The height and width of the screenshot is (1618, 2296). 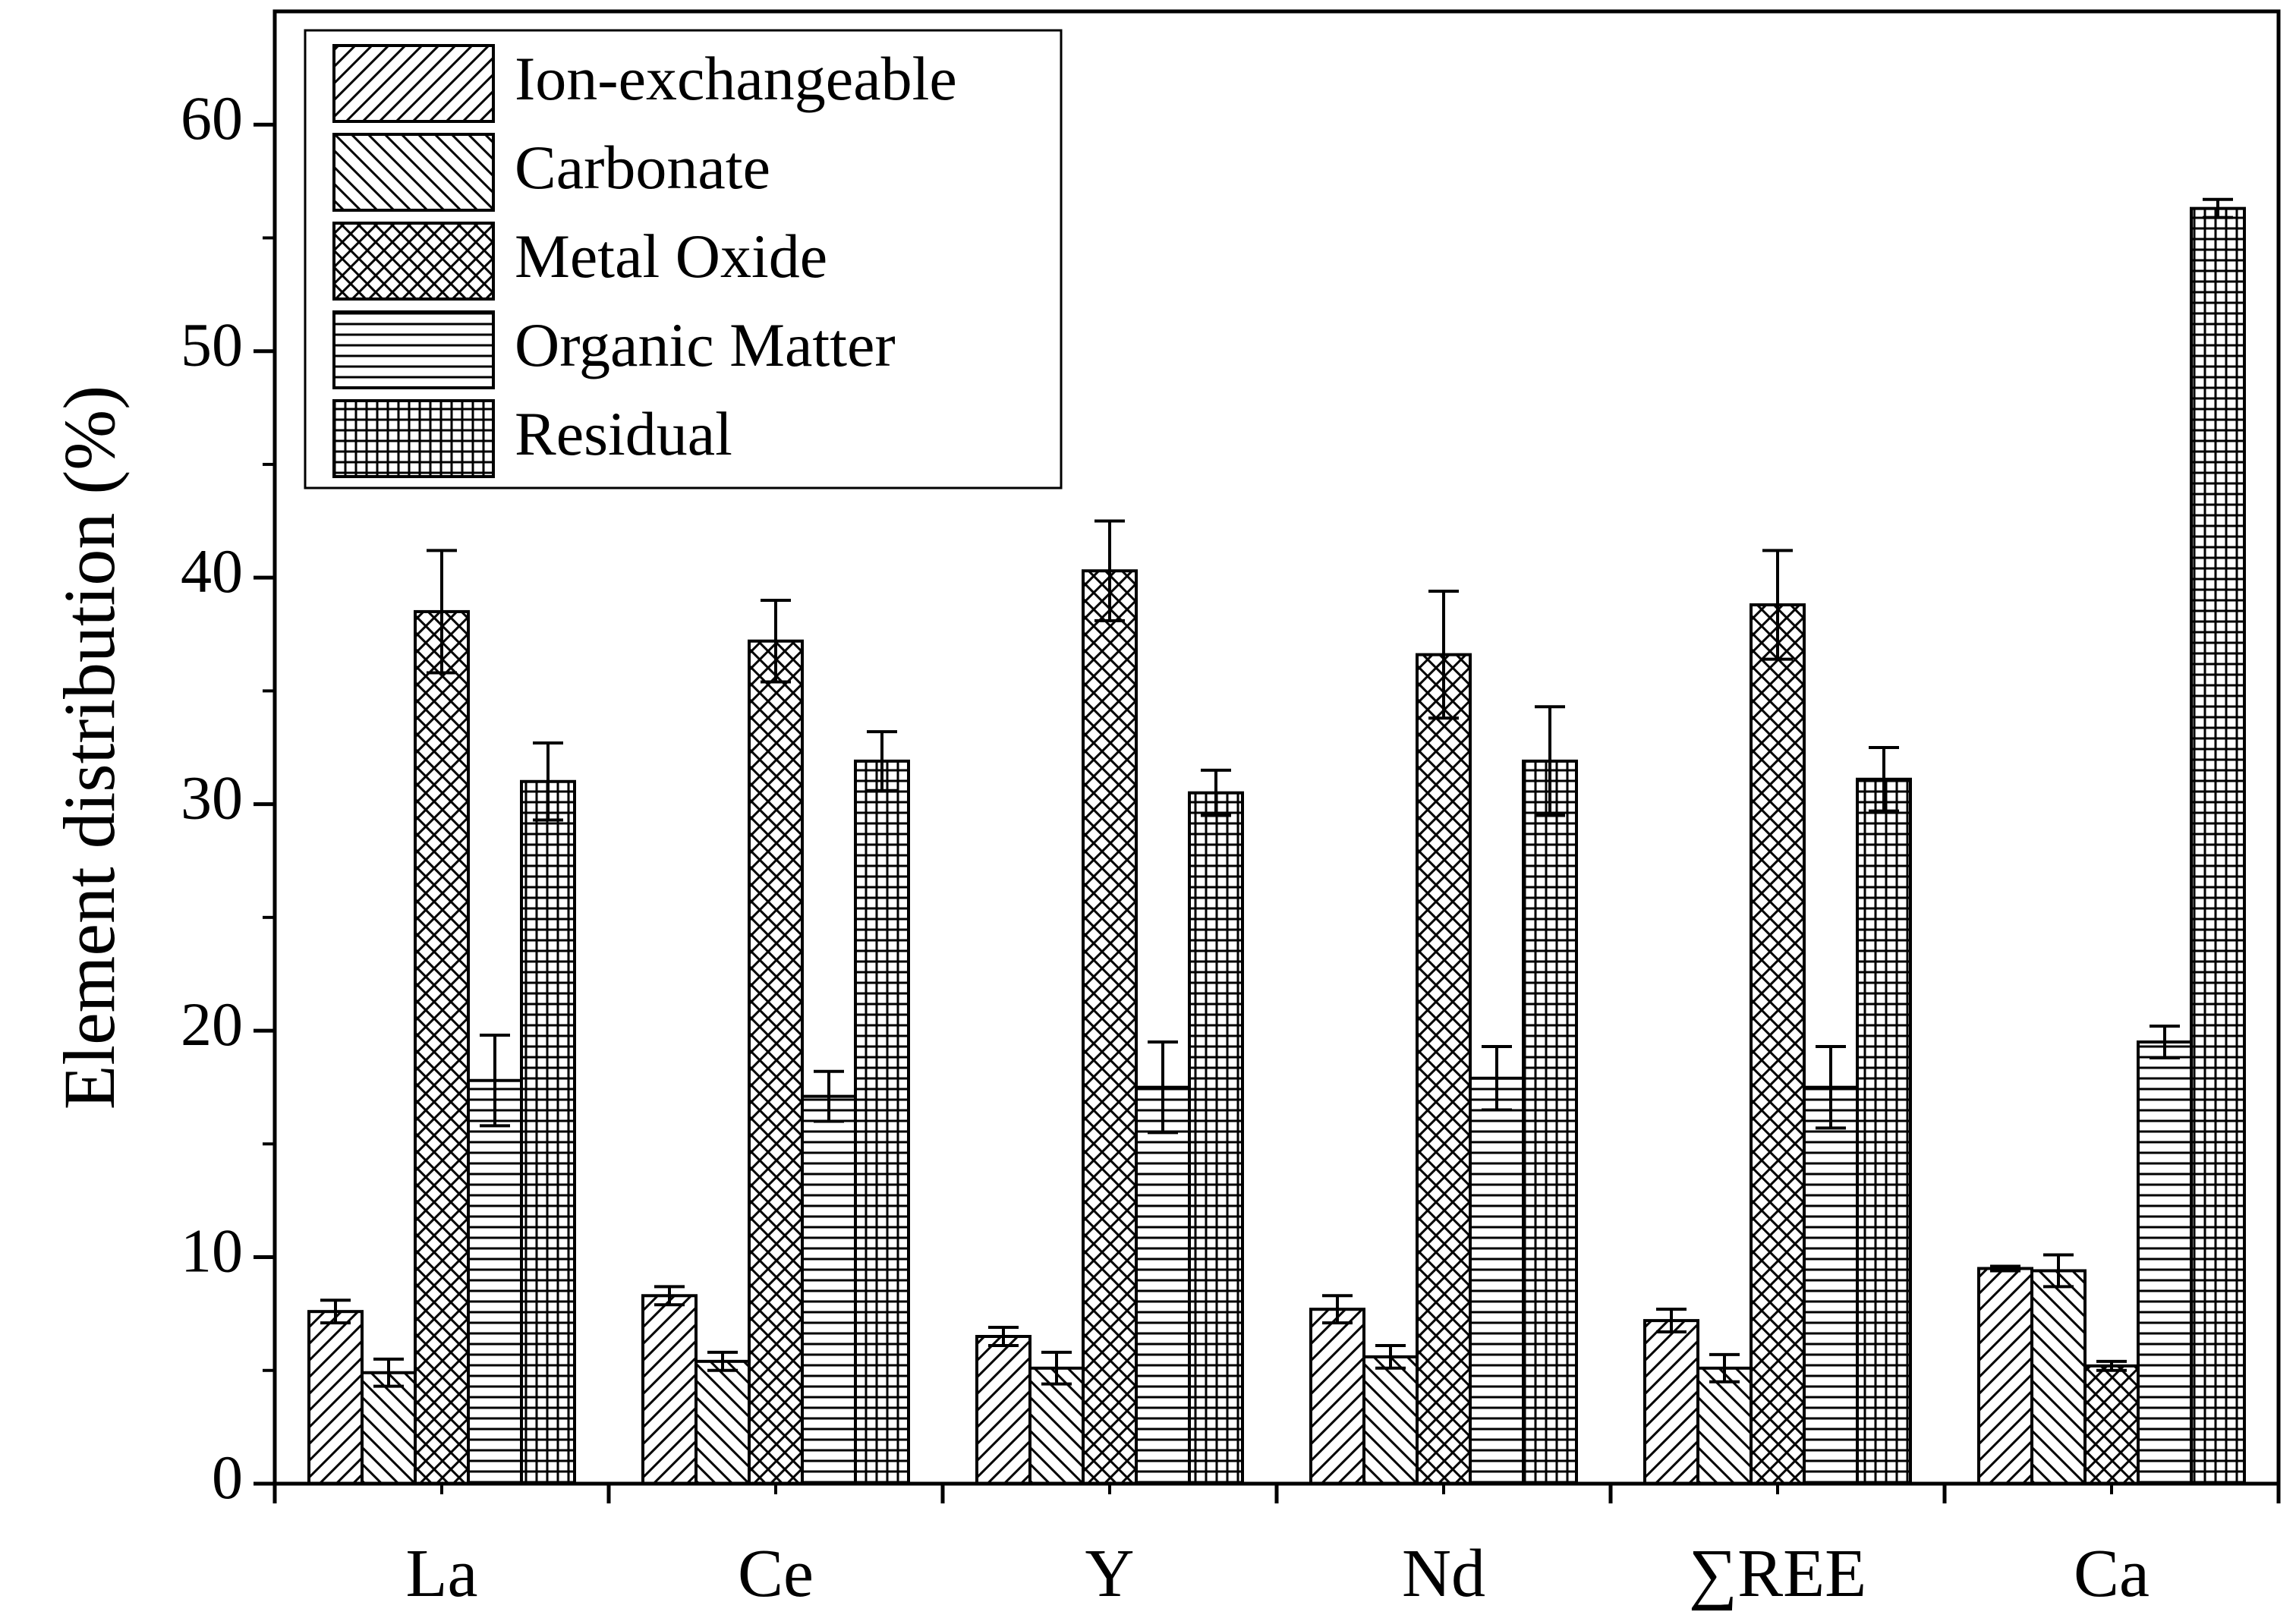 I want to click on category-label: La, so click(x=442, y=1573).